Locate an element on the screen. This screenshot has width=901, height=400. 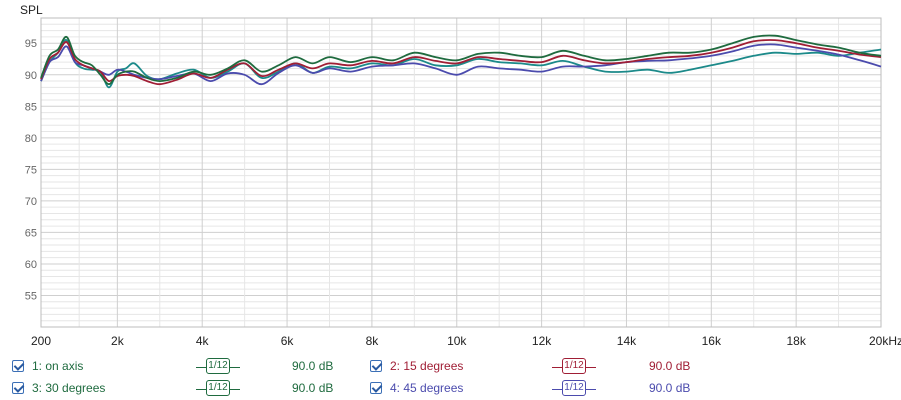
series-line-3-30-degrees is located at coordinates (461, 64).